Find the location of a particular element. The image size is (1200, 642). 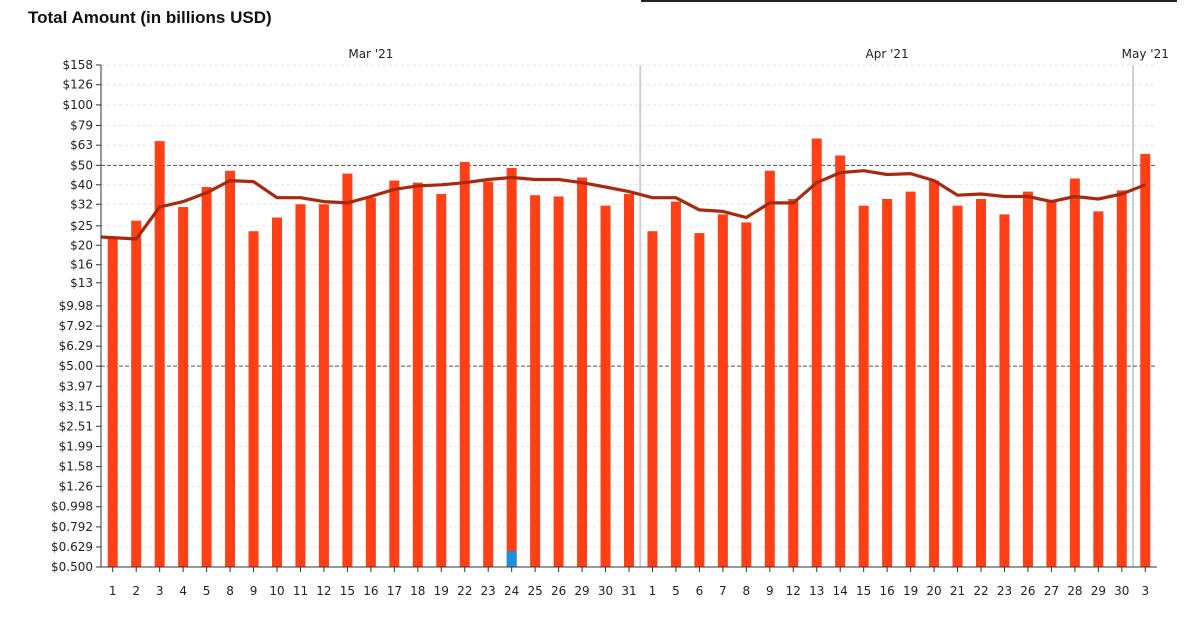

y-tick-label: $3.97 is located at coordinates (76, 386).